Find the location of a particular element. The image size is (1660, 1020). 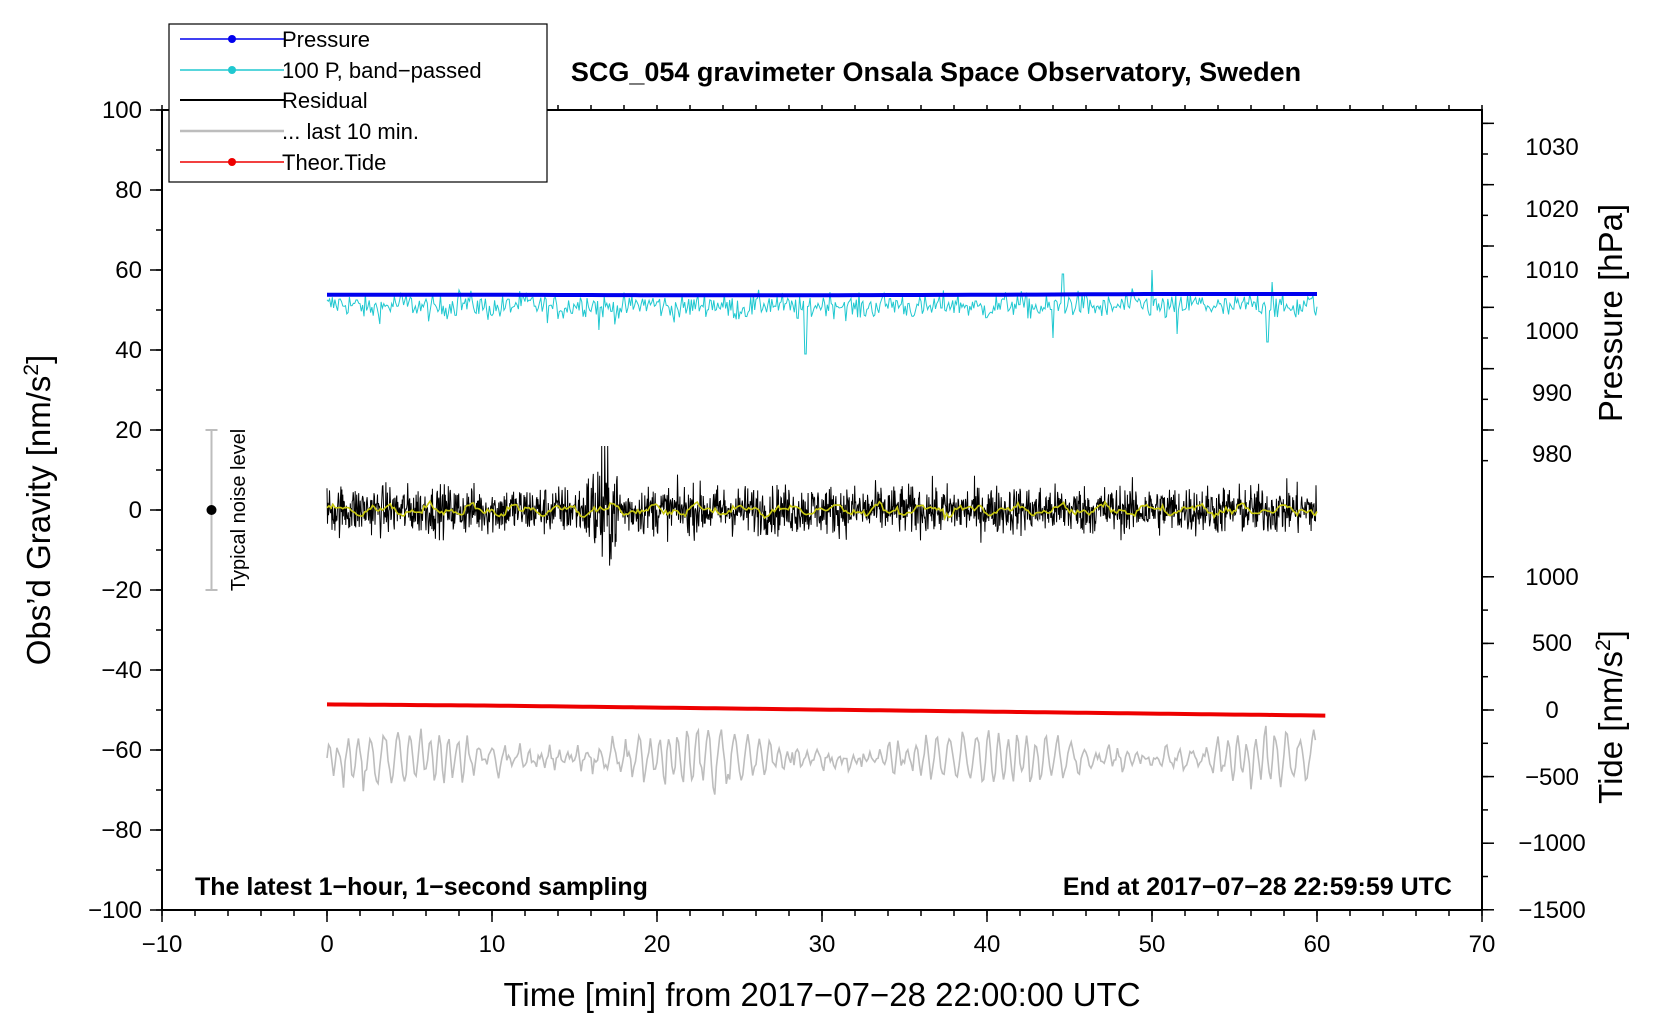

y-tick-label: −100 is located at coordinates (115, 910).